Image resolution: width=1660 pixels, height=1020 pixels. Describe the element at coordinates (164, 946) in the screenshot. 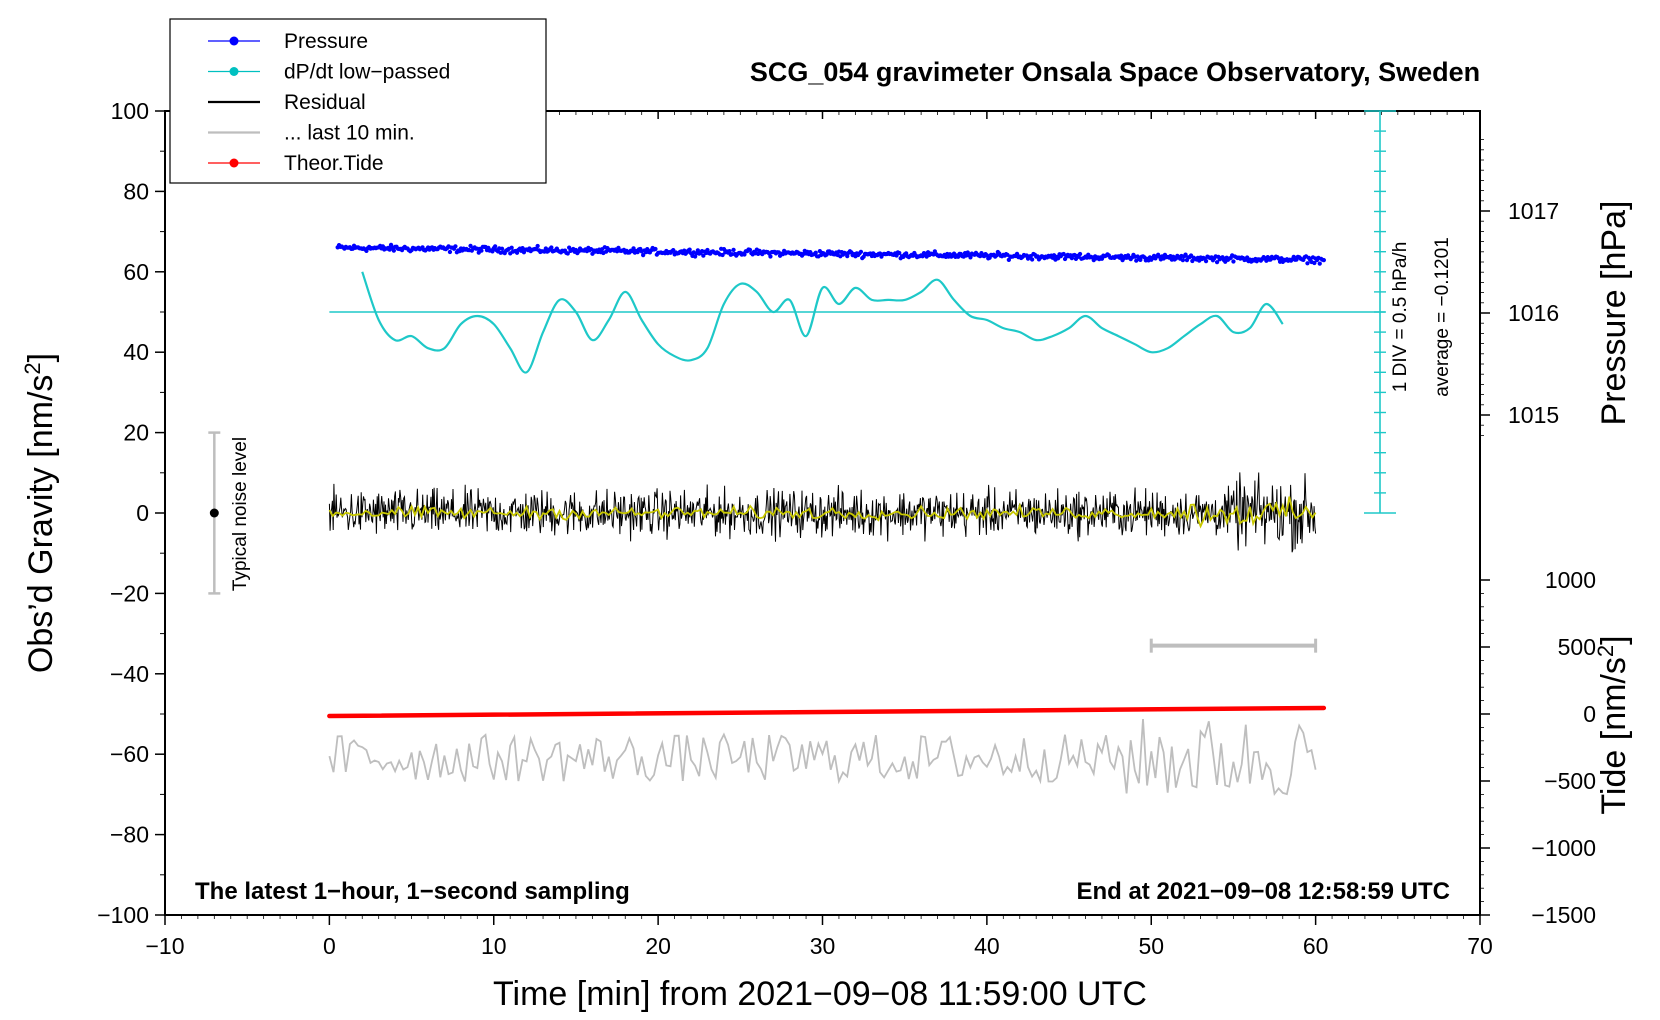

I see `x-tick-label: −10` at that location.